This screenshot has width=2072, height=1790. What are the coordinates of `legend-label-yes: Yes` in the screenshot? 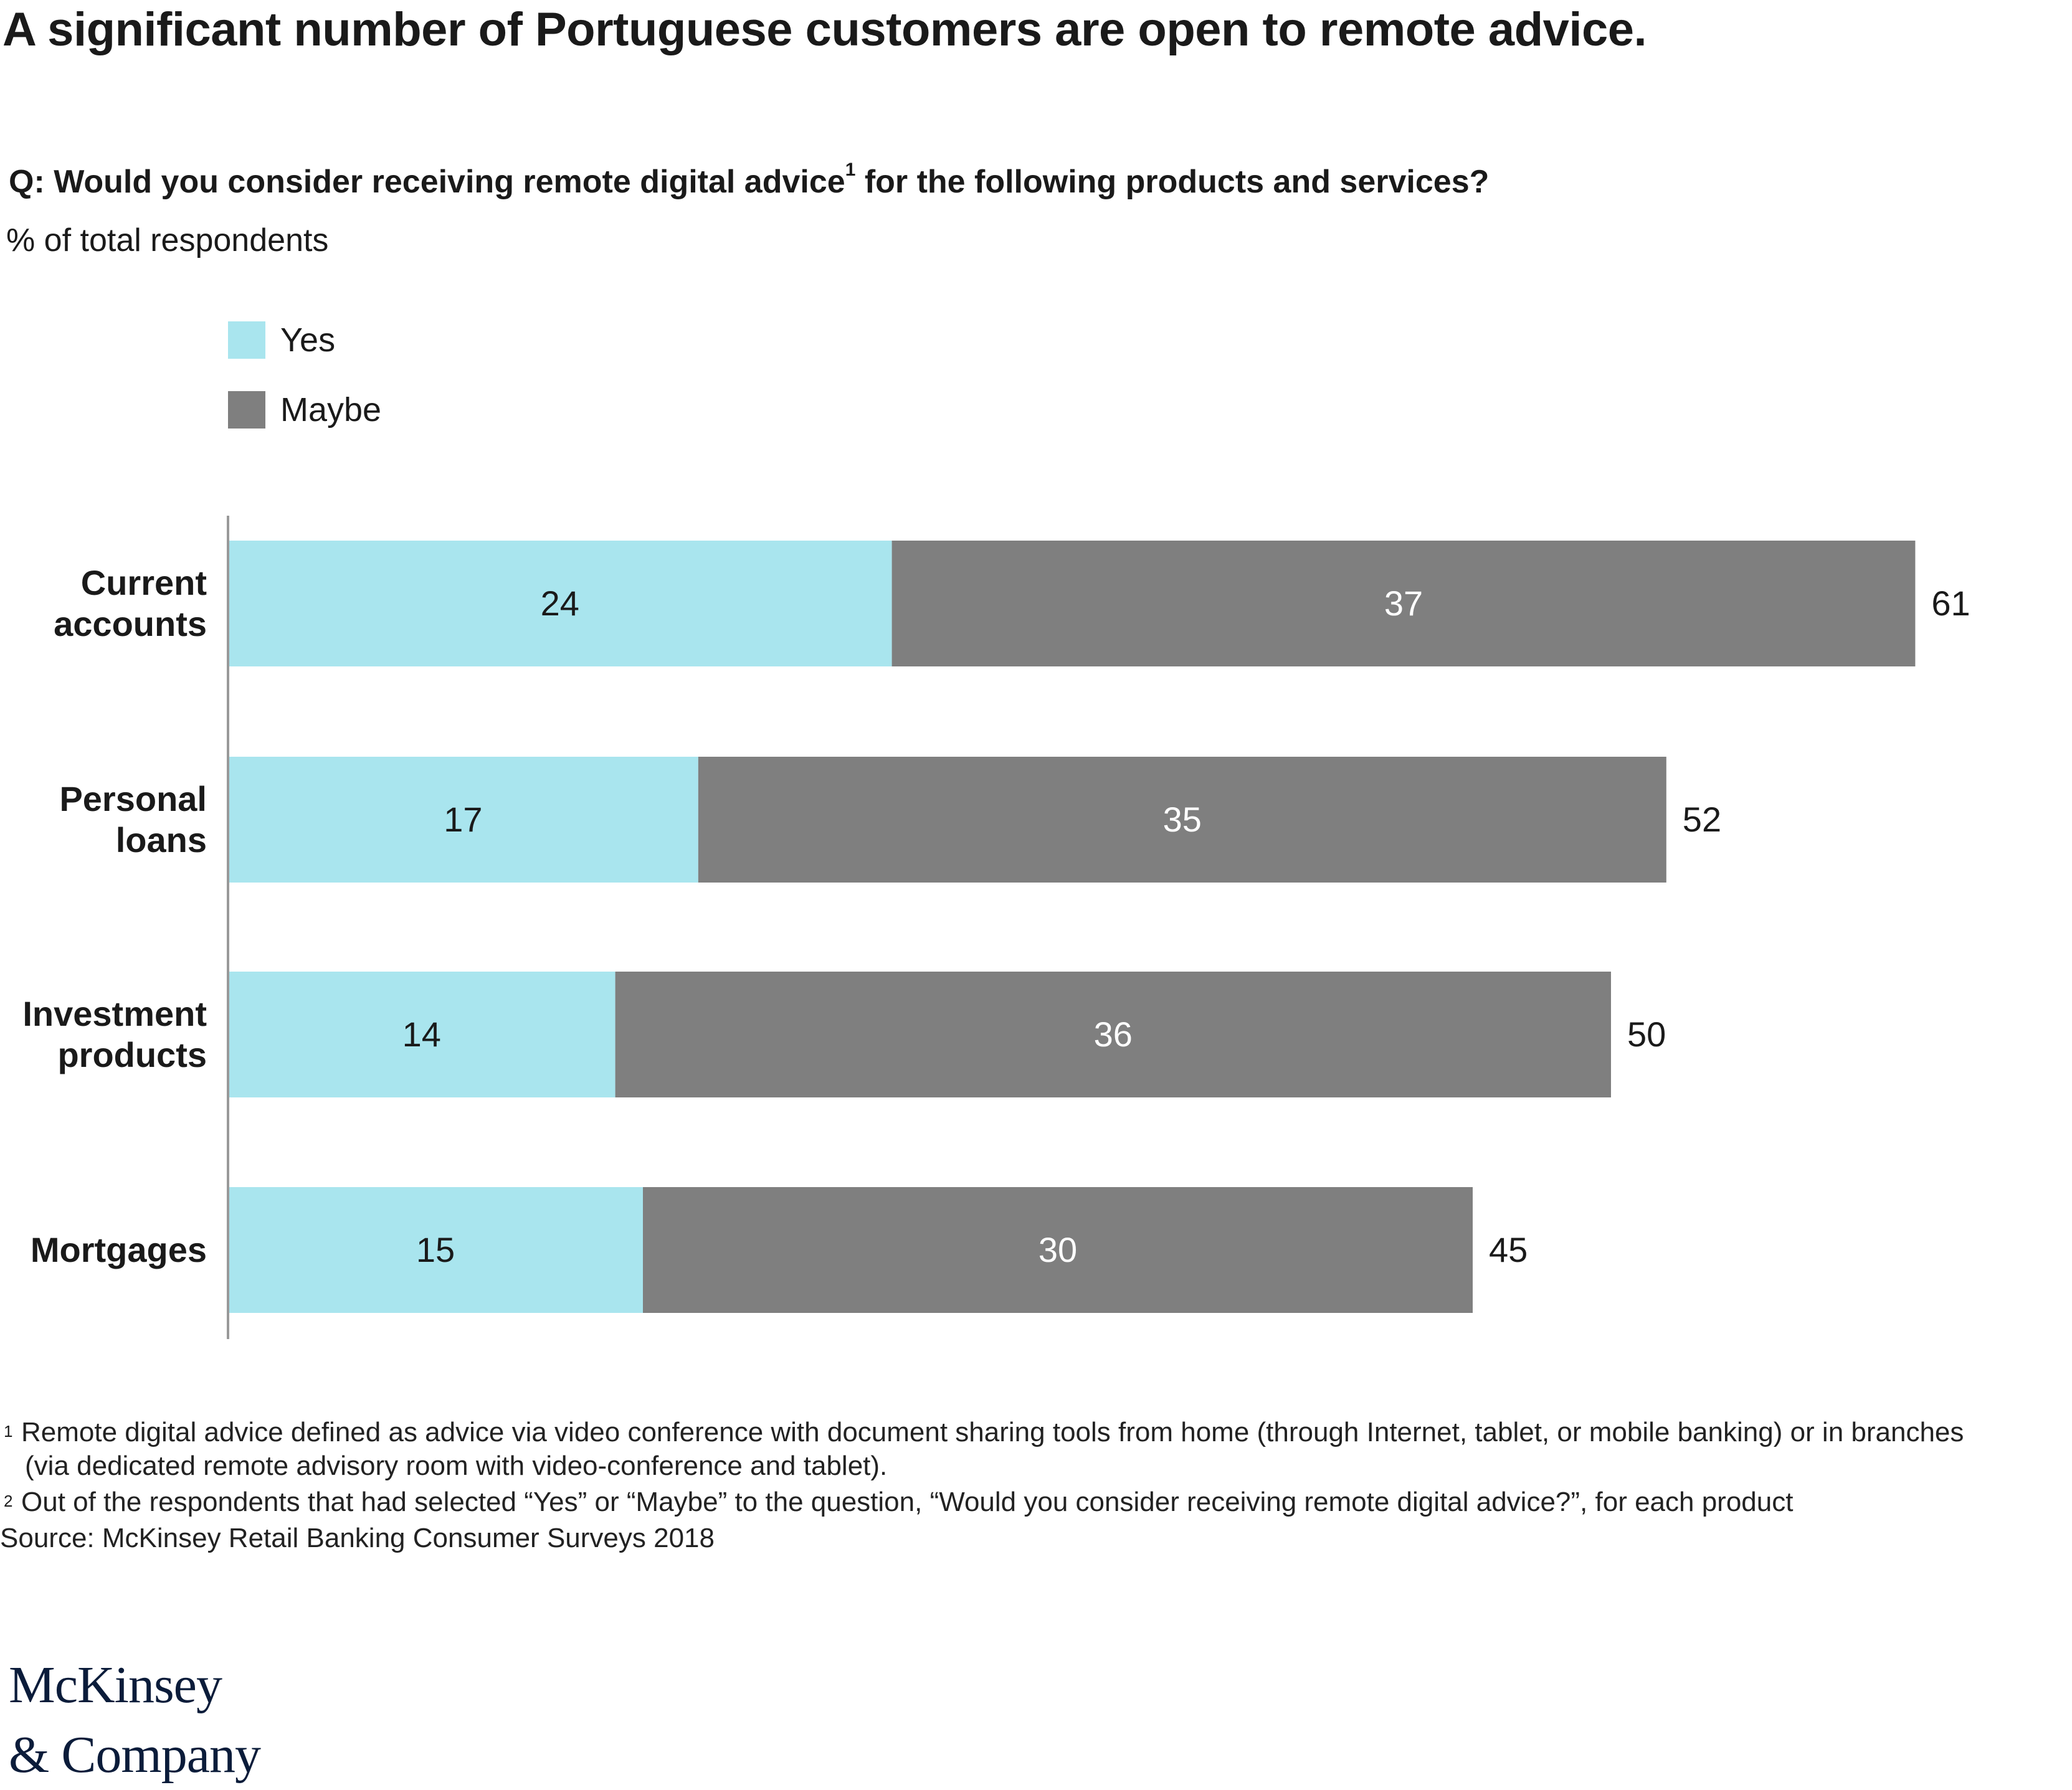 It's located at (308, 340).